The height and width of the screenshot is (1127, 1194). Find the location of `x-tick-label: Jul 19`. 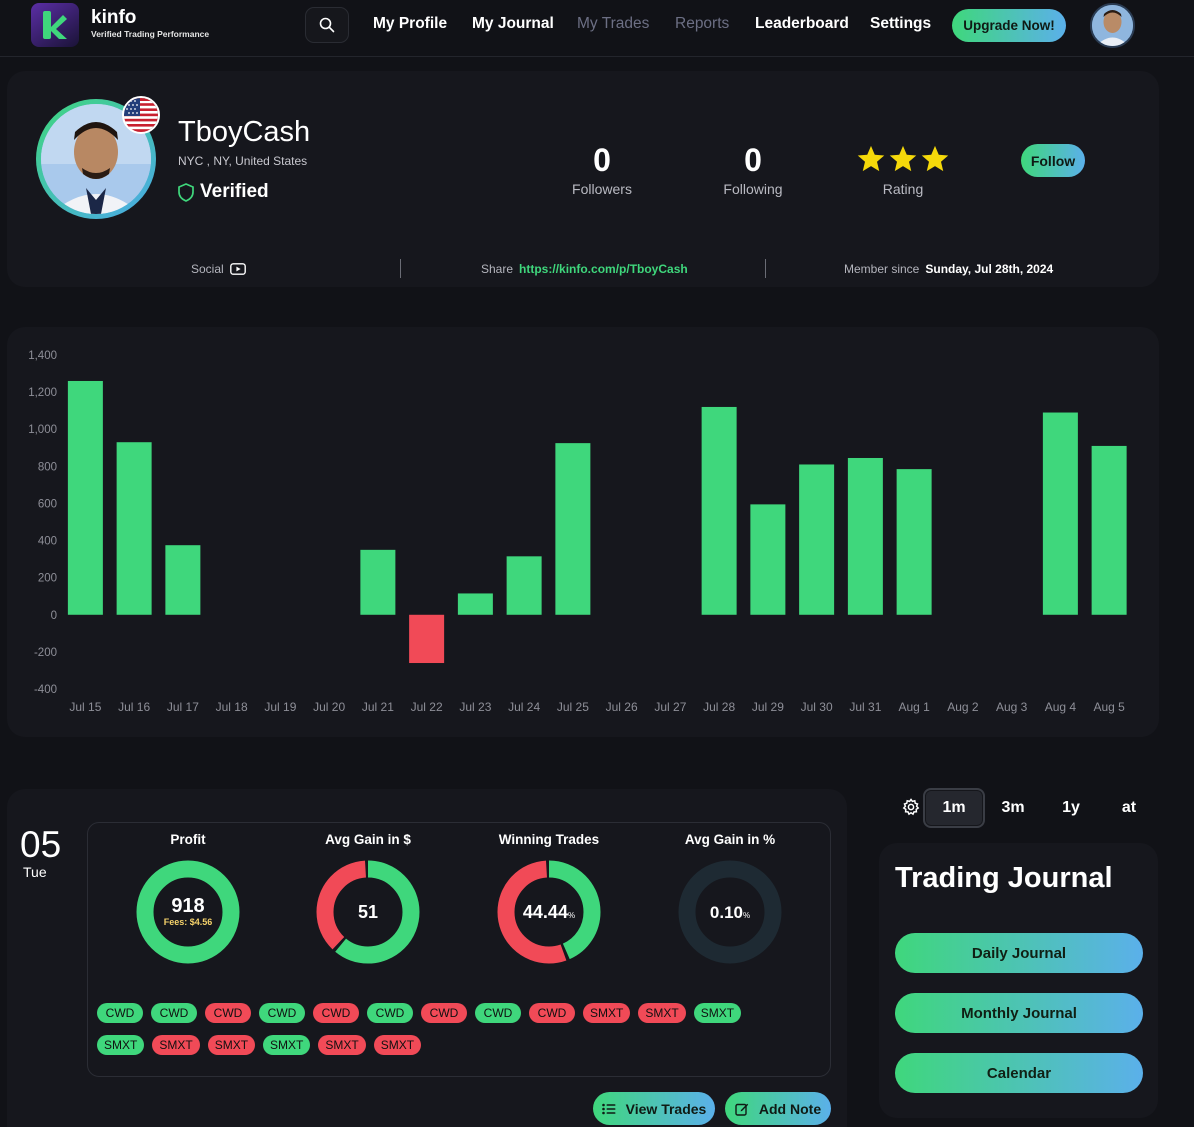

x-tick-label: Jul 19 is located at coordinates (280, 707).